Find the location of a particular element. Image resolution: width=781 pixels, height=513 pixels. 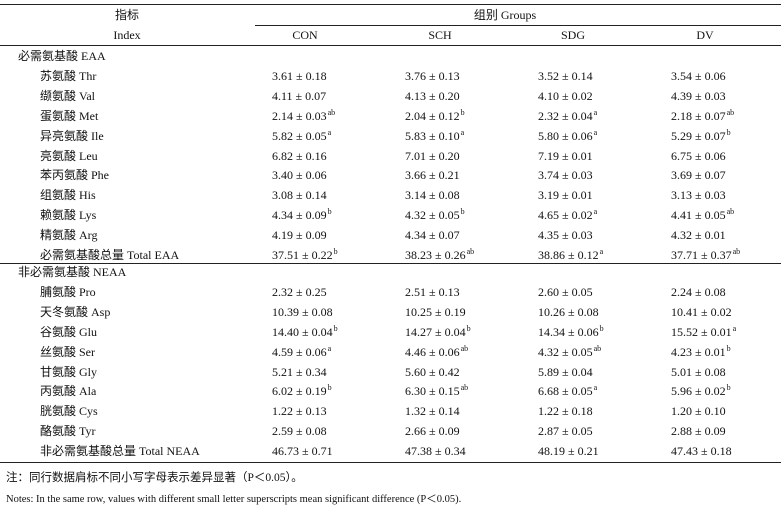

cell: 5.83 ± 0.10a is located at coordinates (435, 135).